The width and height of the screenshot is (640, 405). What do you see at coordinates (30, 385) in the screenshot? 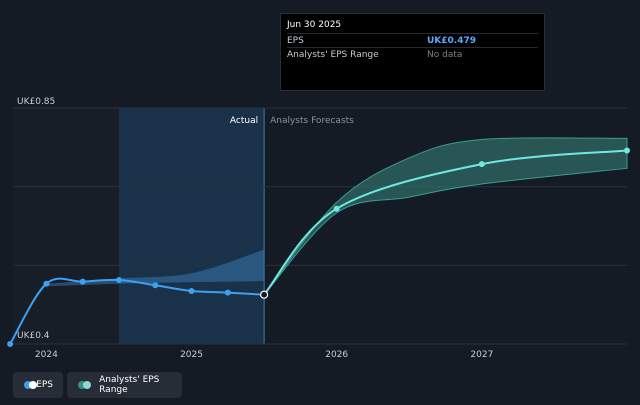
I see `eps-legend-icon` at bounding box center [30, 385].